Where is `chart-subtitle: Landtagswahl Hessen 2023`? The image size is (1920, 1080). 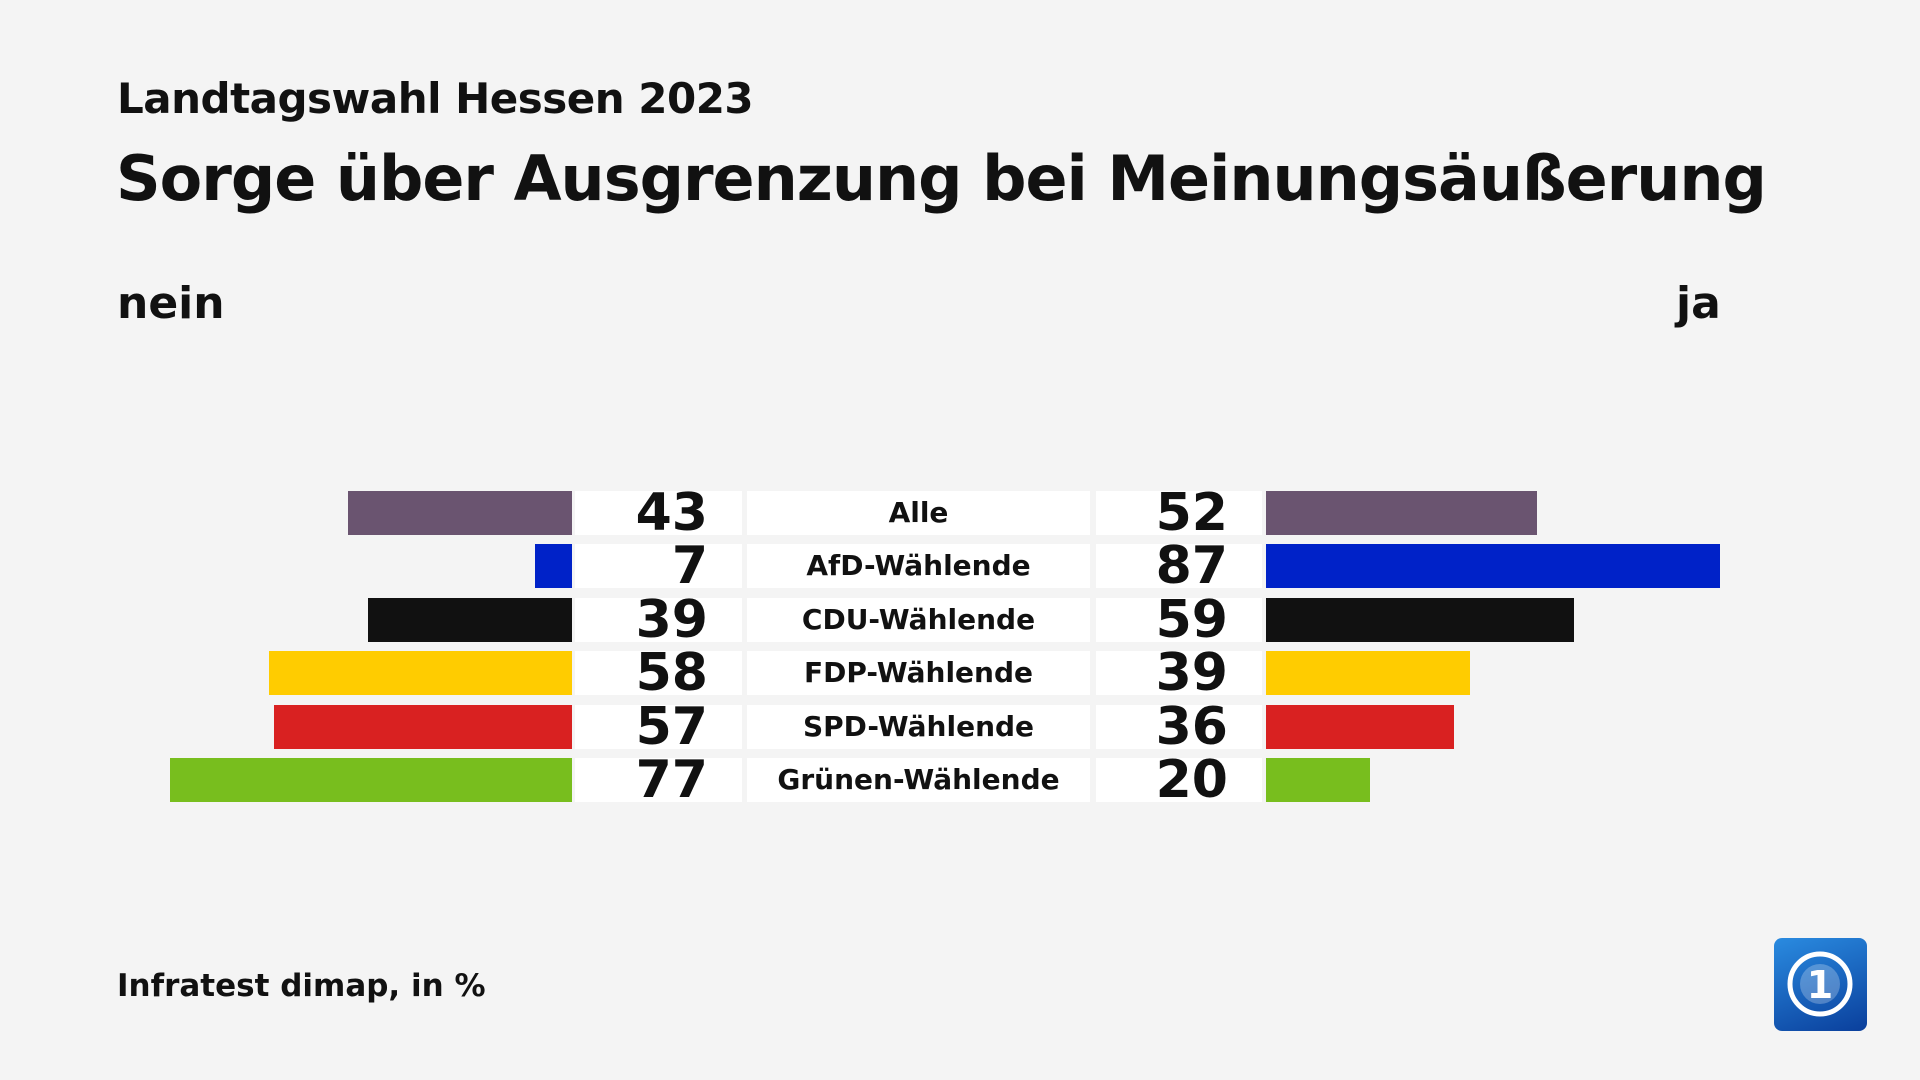 chart-subtitle: Landtagswahl Hessen 2023 is located at coordinates (435, 98).